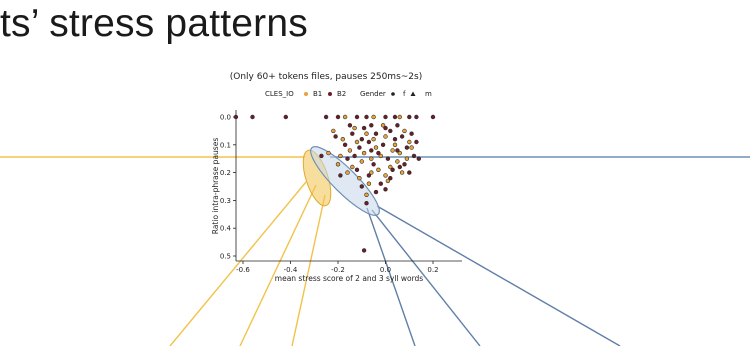  What do you see at coordinates (306, 94) in the screenshot?
I see `legend-marker-b1` at bounding box center [306, 94].